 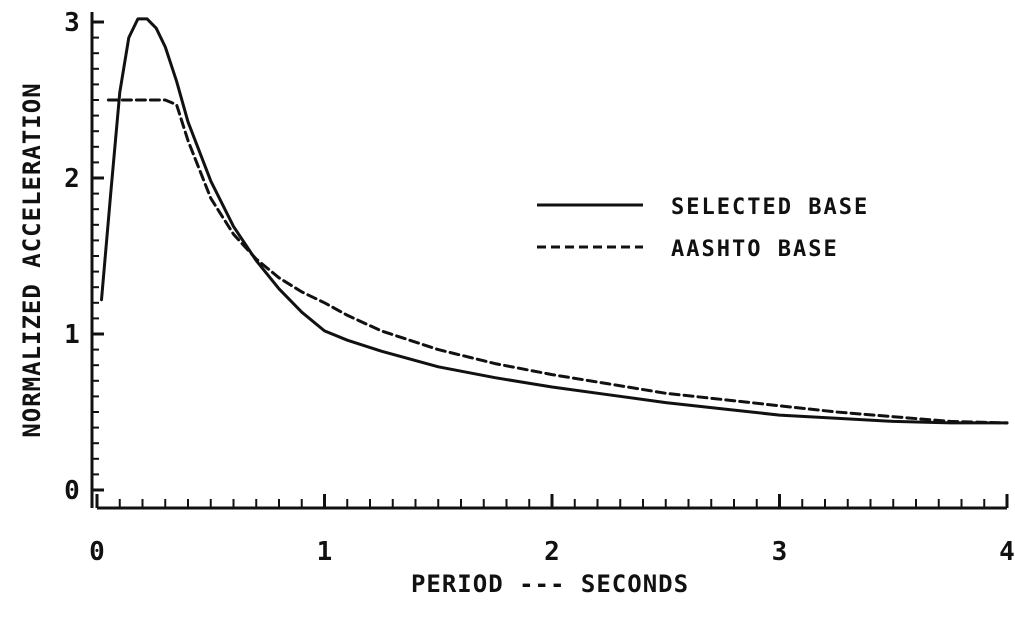 I want to click on y-tick-label: 0, so click(x=72, y=491).